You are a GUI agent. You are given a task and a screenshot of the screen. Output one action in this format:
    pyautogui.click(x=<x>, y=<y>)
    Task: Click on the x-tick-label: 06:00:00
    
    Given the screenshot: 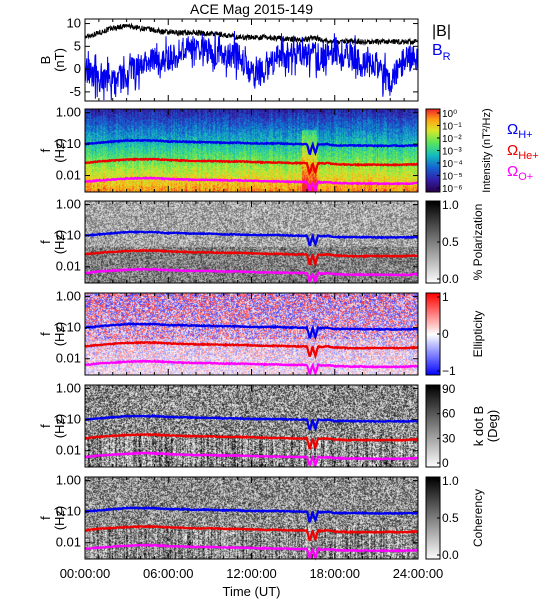 What is the action you would take?
    pyautogui.click(x=168, y=573)
    